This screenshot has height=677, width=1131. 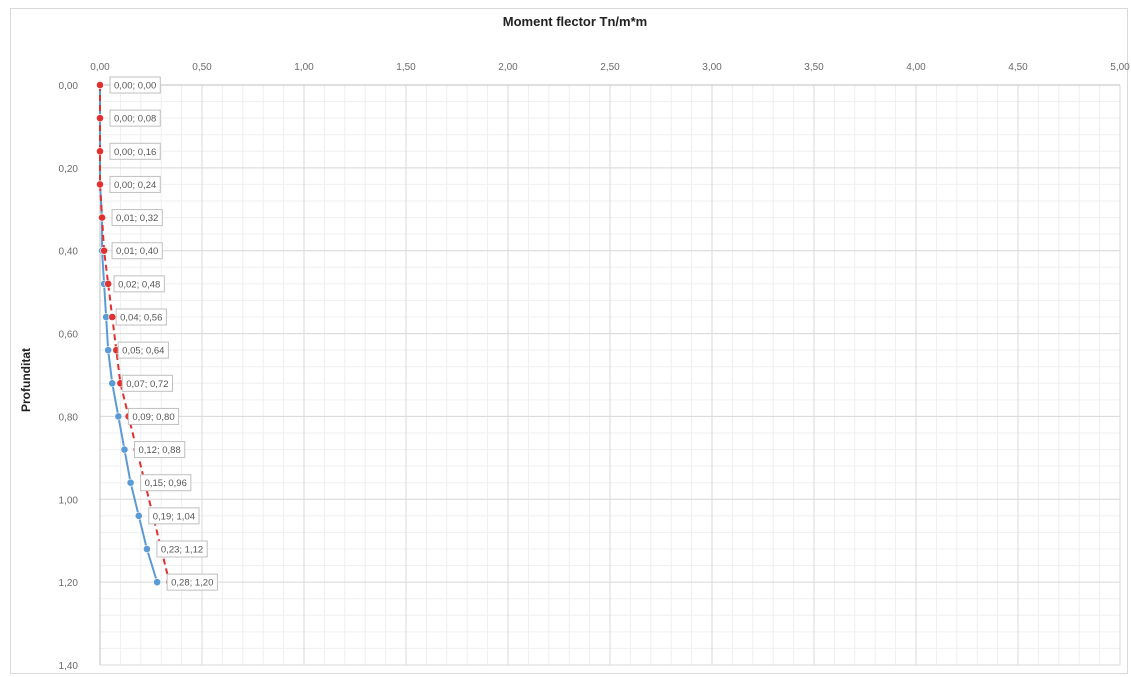 I want to click on data-label: 0,12; 0,88, so click(x=159, y=450).